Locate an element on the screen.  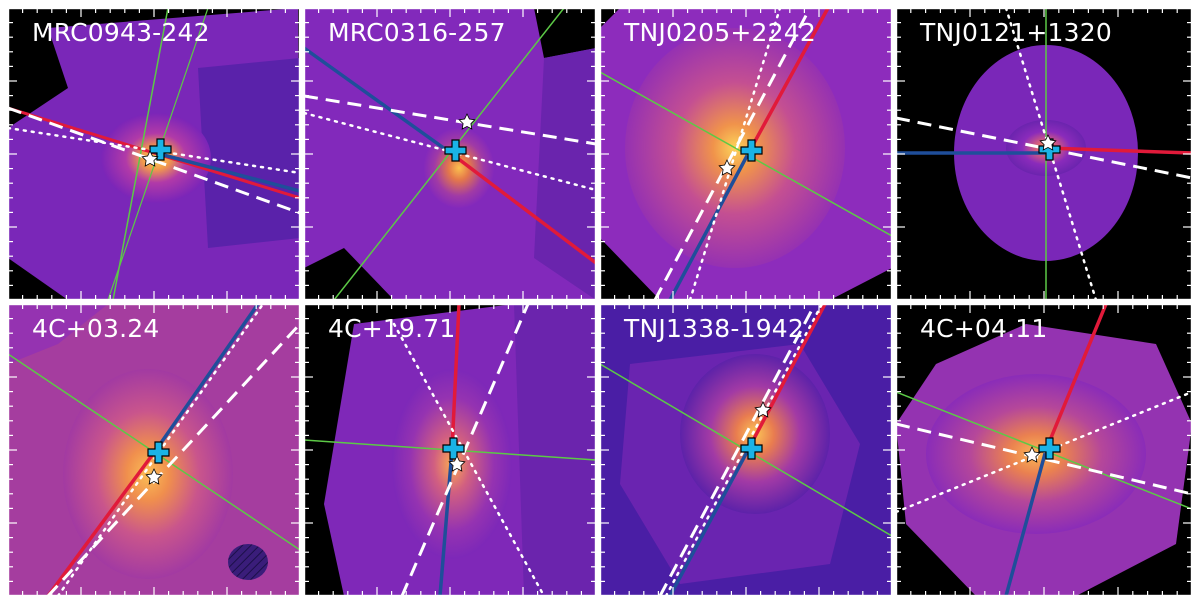
panel-title: 4C+04.11 is located at coordinates (984, 328).